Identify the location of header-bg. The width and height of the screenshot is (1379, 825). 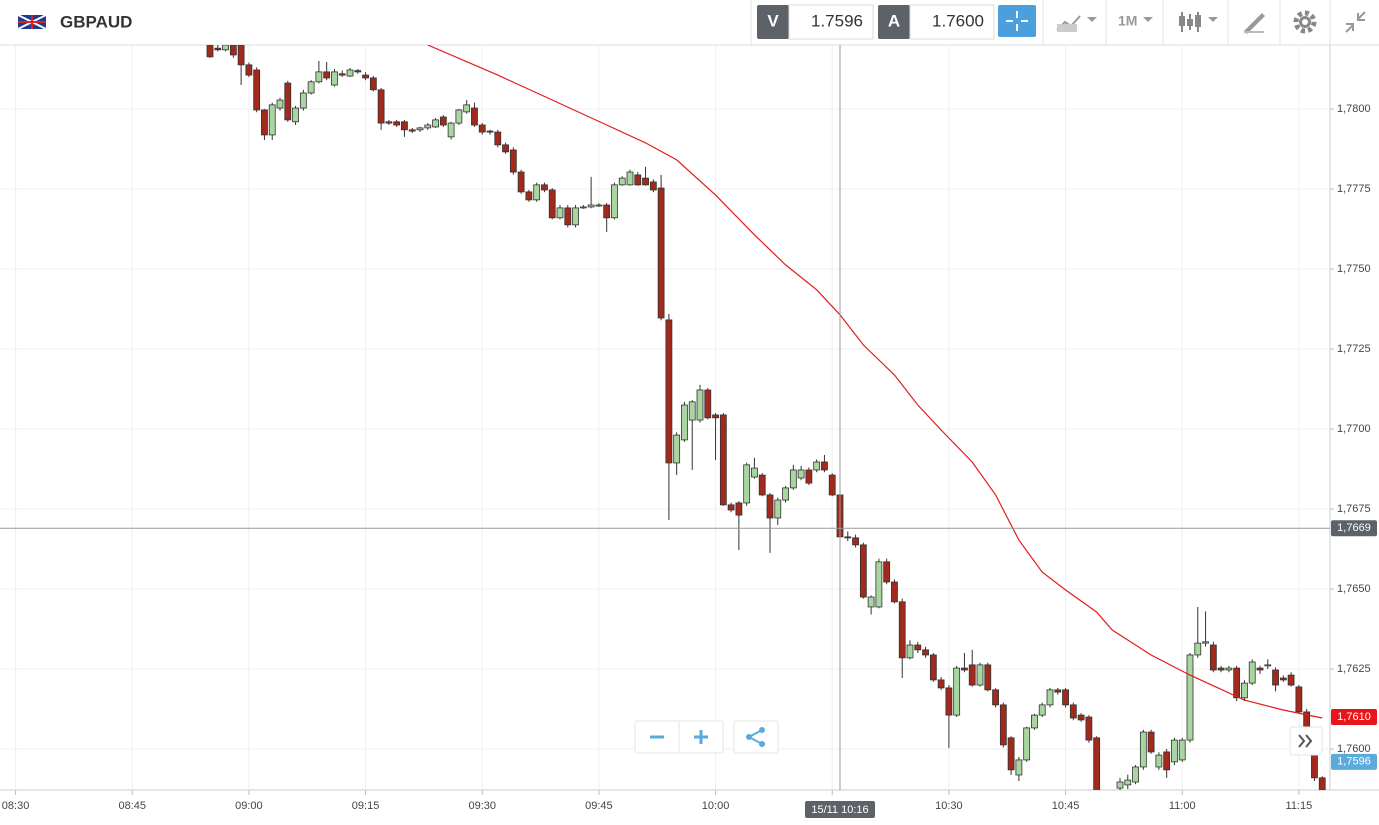
(689, 22).